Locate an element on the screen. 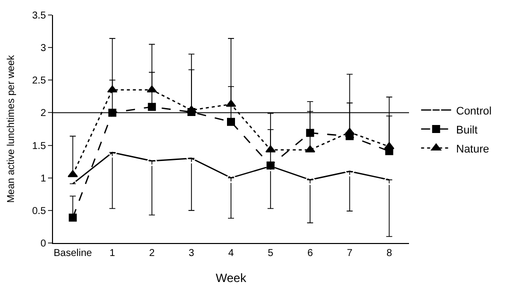  x-tick-label: 3 is located at coordinates (191, 253).